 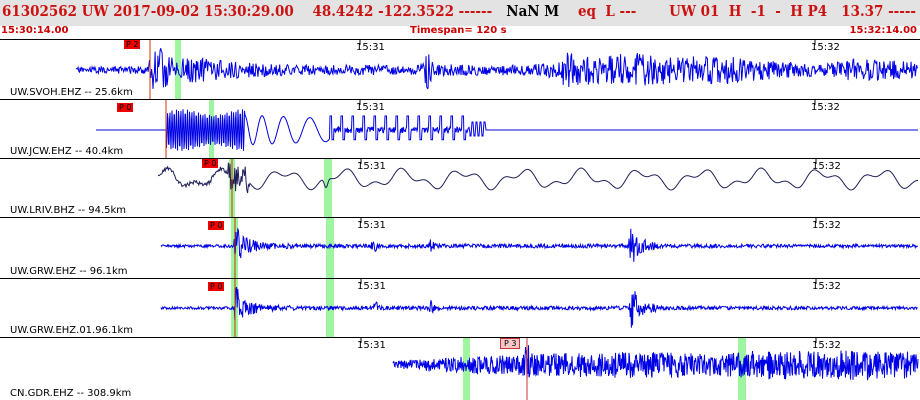 I want to click on waveform-panel: P 0 15:31 15:32 UW.LRIV.BHZ -- 94.5km, so click(x=460, y=187).